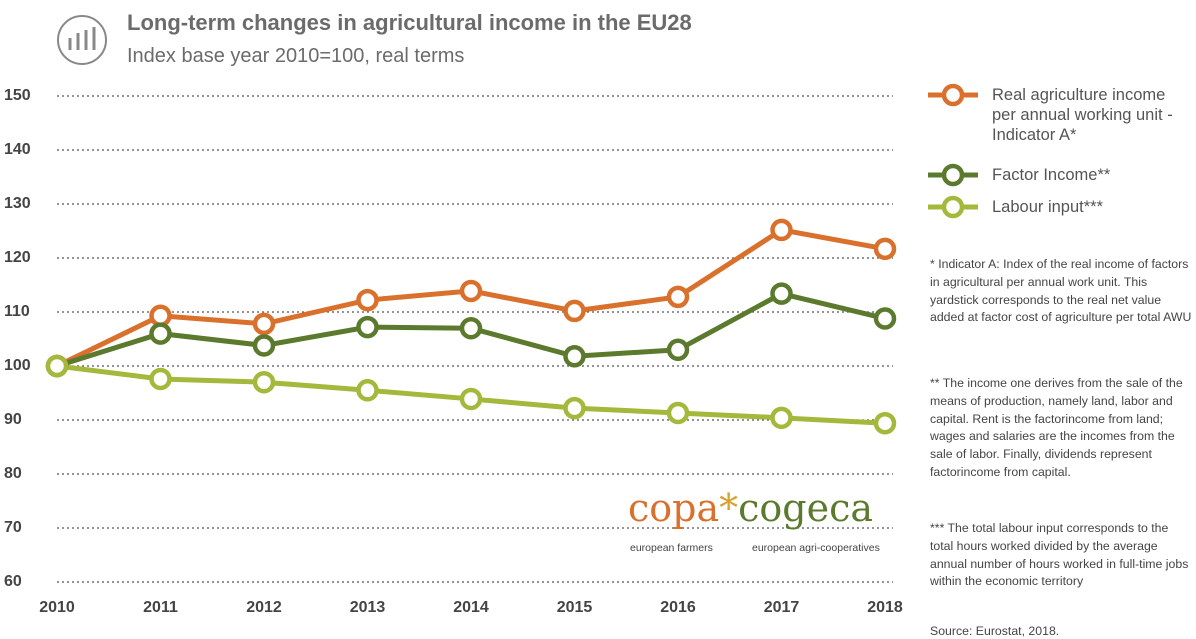 The height and width of the screenshot is (639, 1196). Describe the element at coordinates (885, 607) in the screenshot. I see `x-tick-label: 2018` at that location.